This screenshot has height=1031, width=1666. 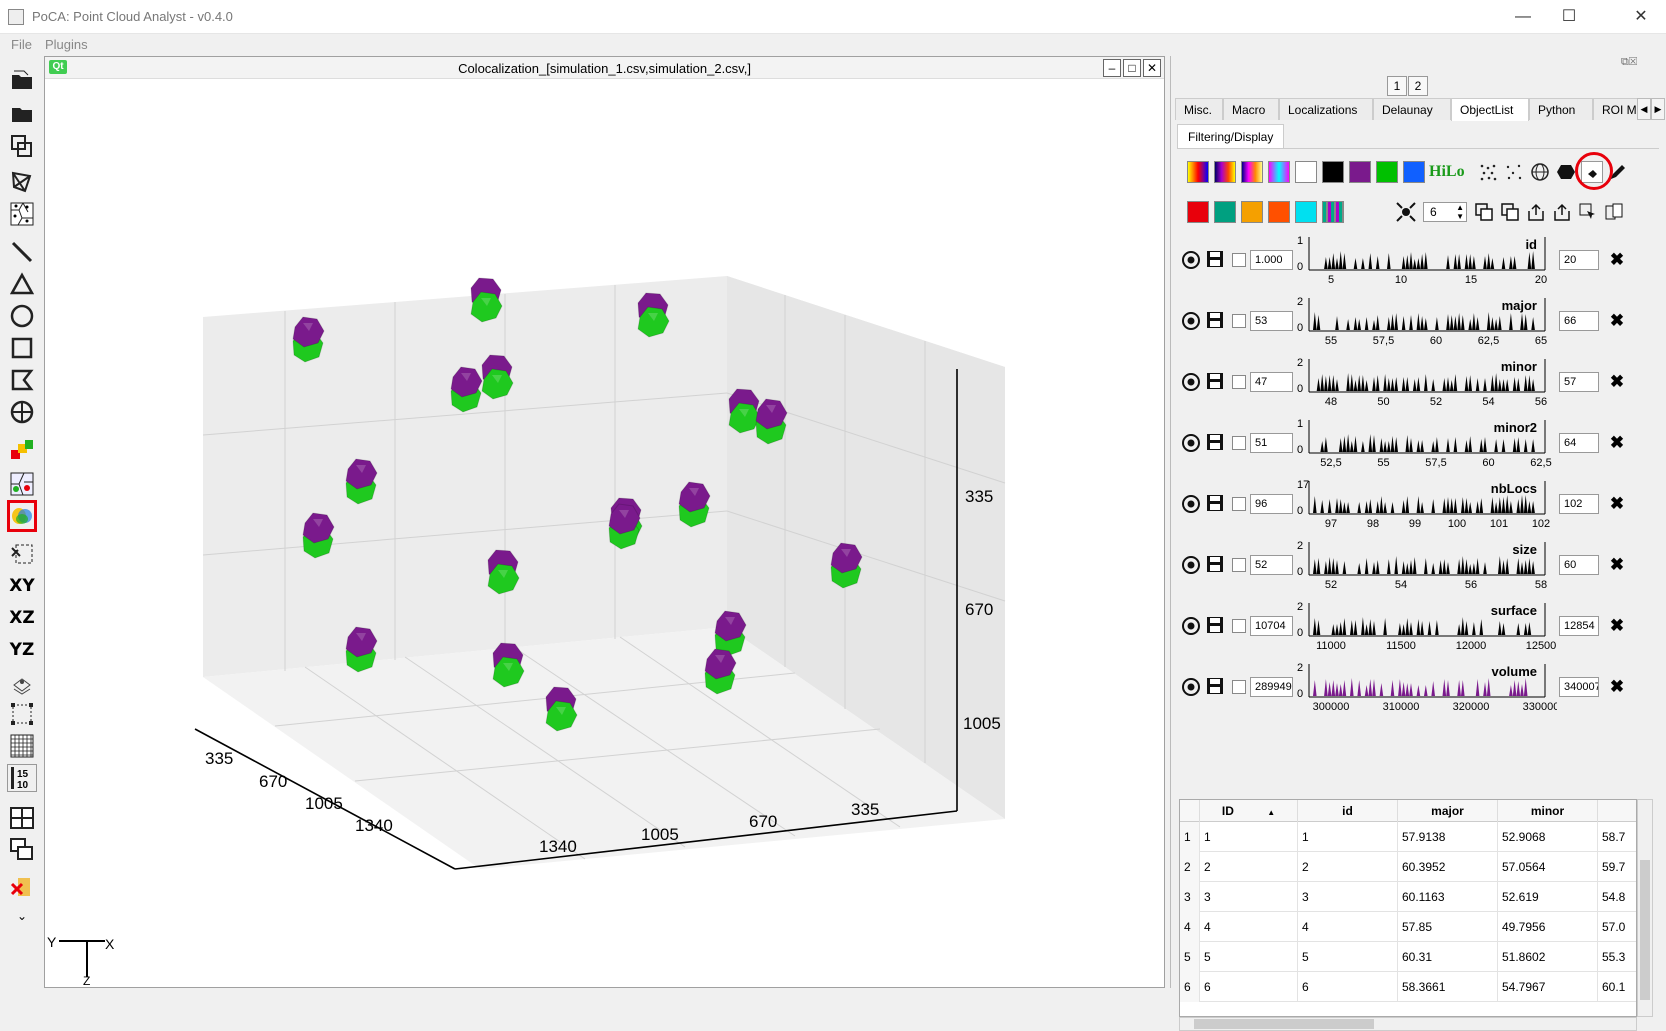 What do you see at coordinates (1645, 930) in the screenshot?
I see `vertical-scroll-thumb` at bounding box center [1645, 930].